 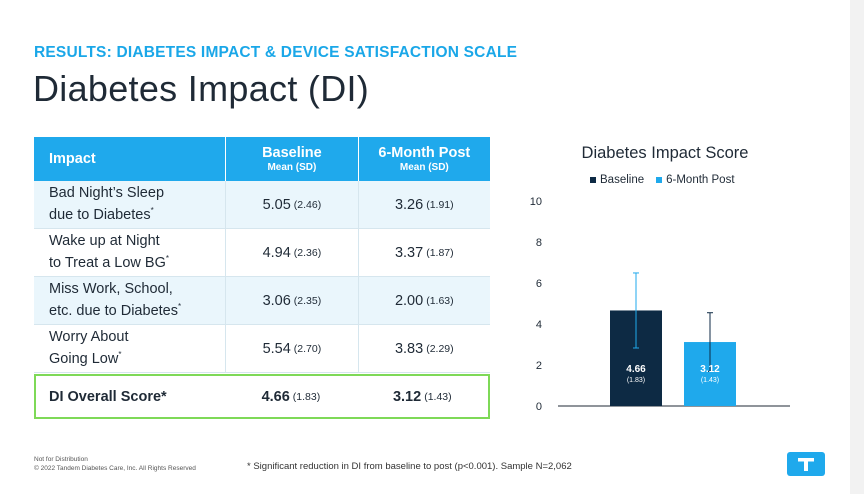 What do you see at coordinates (409, 204) in the screenshot?
I see `post-mean: 3.26` at bounding box center [409, 204].